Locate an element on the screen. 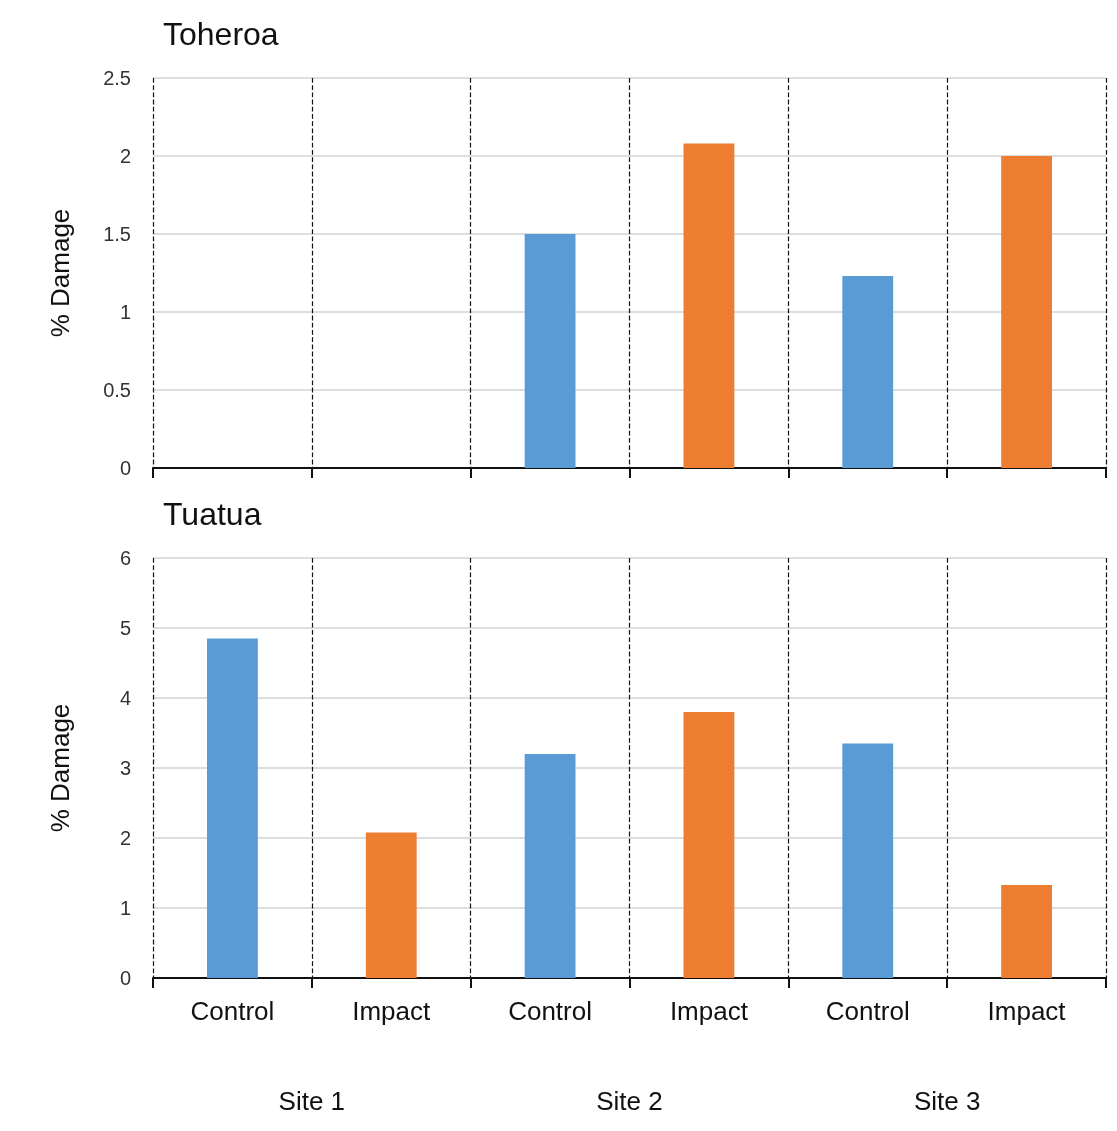  text: Site 2 is located at coordinates (629, 1101).